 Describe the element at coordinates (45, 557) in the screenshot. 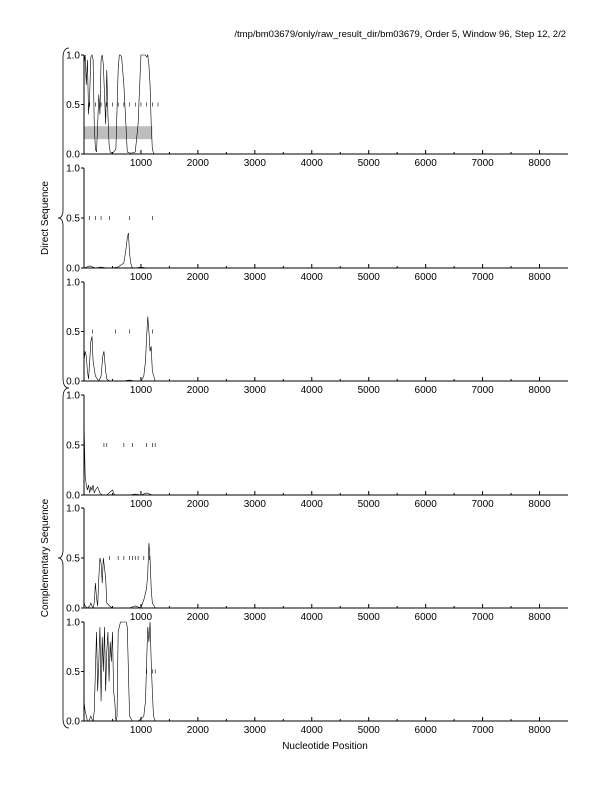

I see `group-label: Complementary Sequence` at that location.